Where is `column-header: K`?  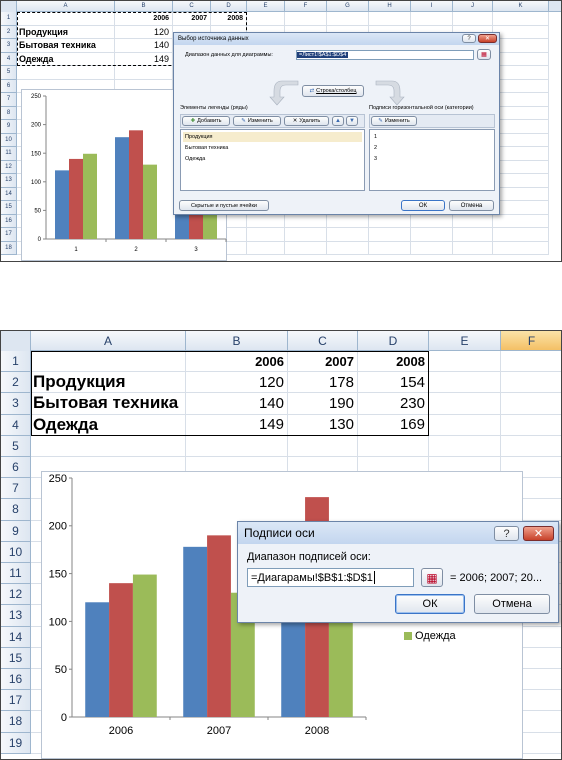 column-header: K is located at coordinates (521, 6).